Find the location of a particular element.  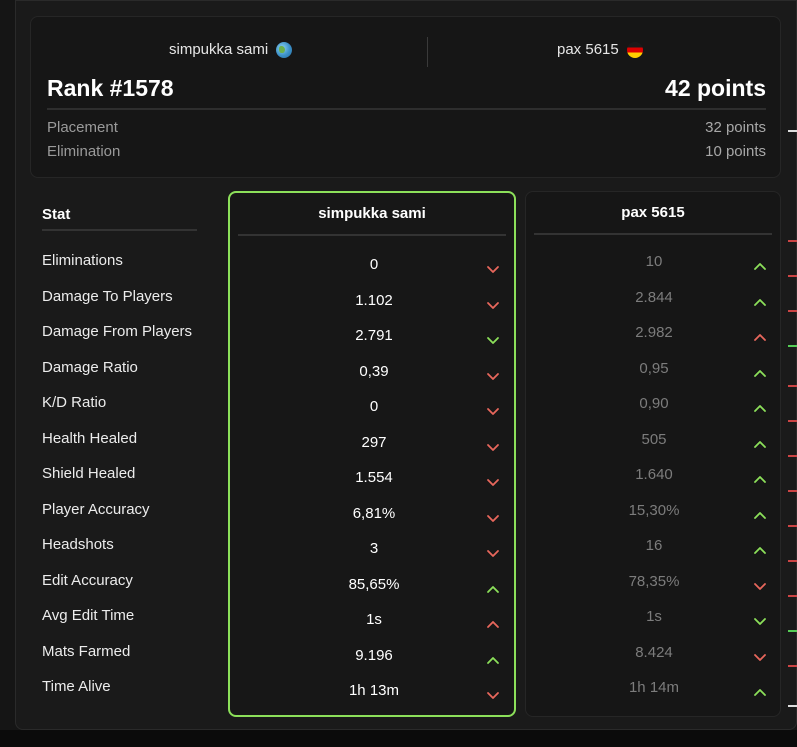

stat-column-header: Stat is located at coordinates (119, 213).